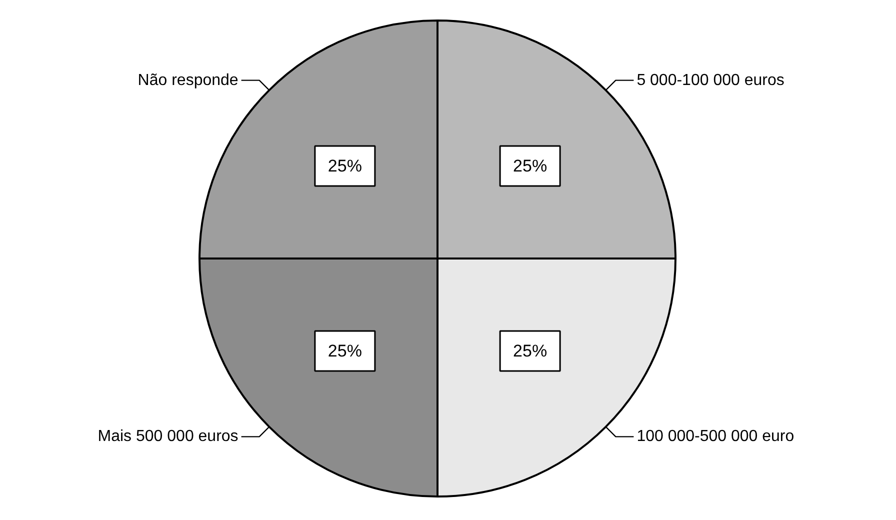 The image size is (896, 520). I want to click on slice-label: Mais 500 000 euros, so click(168, 437).